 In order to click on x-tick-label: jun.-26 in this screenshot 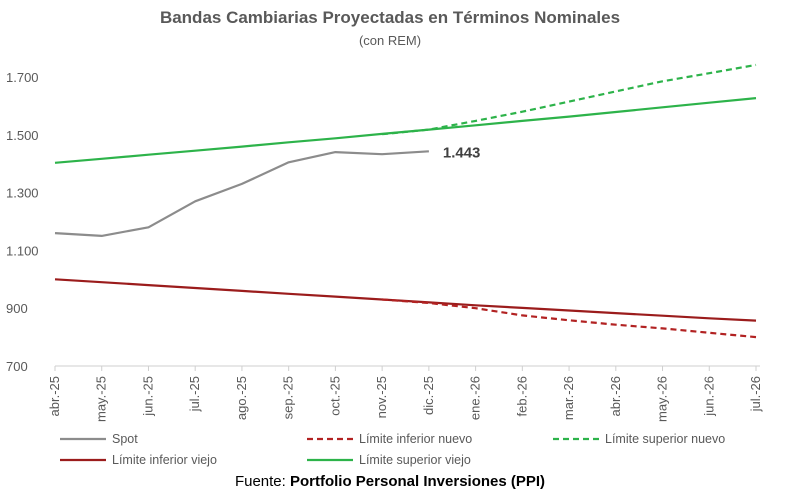, I will do `click(708, 396)`.